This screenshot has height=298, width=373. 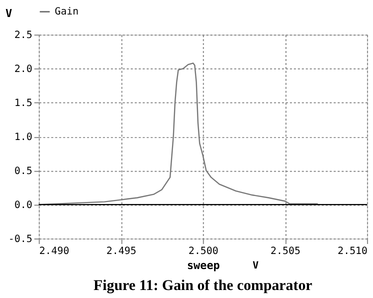 What do you see at coordinates (8, 13) in the screenshot?
I see `y-axis-title: V` at bounding box center [8, 13].